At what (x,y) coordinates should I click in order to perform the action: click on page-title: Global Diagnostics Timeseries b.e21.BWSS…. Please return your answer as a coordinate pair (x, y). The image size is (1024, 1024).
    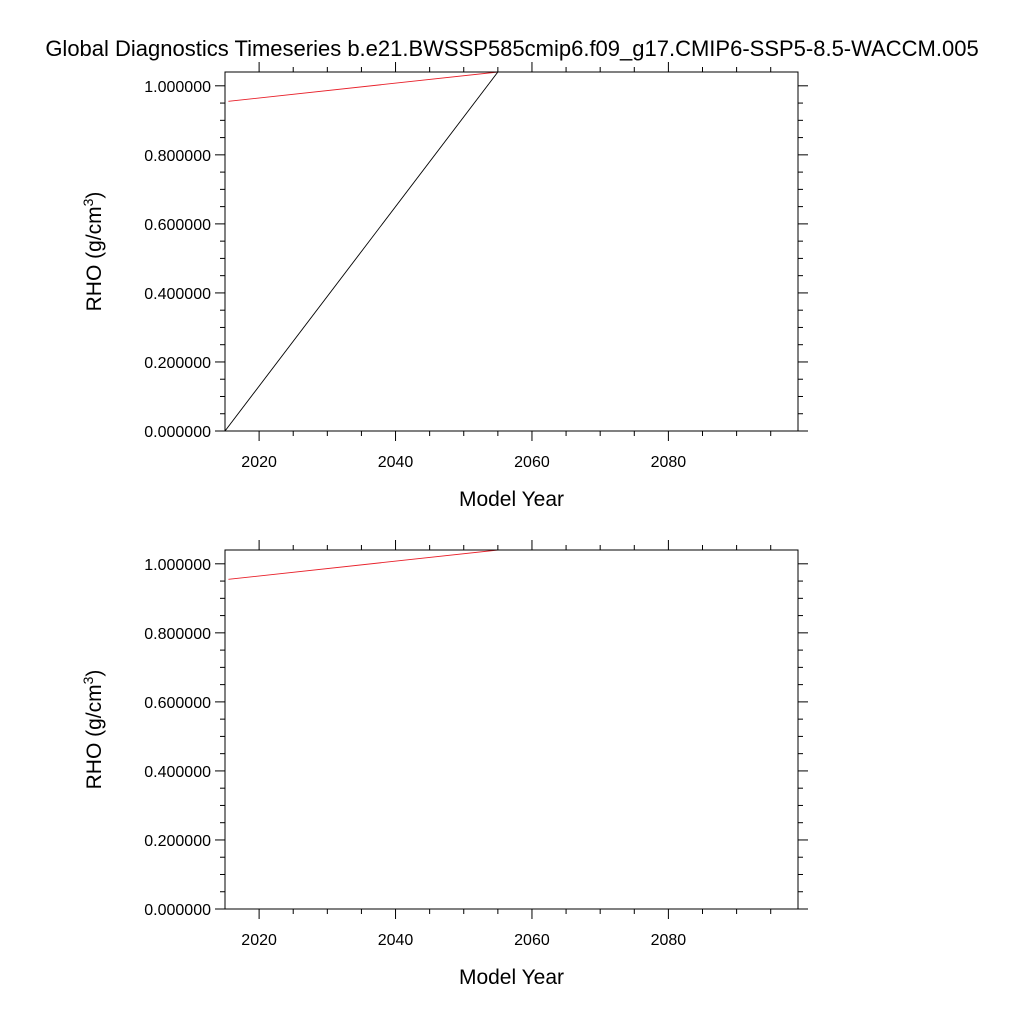
    Looking at the image, I should click on (512, 48).